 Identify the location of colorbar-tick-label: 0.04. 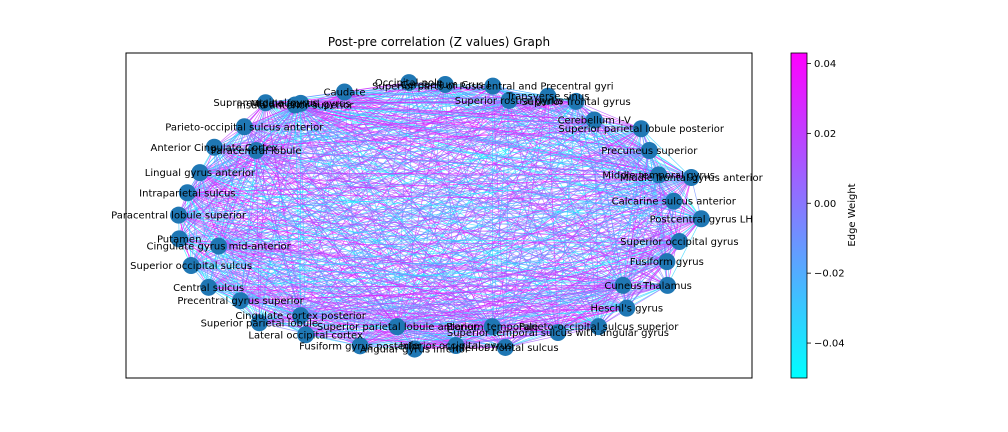
(825, 64).